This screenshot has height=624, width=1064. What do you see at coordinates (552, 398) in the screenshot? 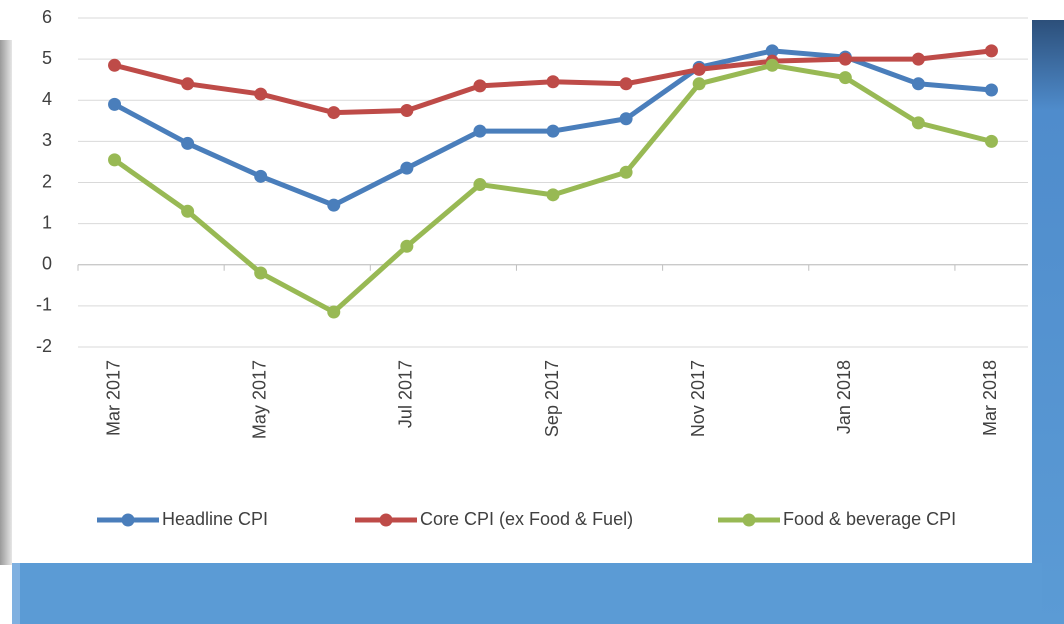
I see `x-tick-label: Sep 2017` at bounding box center [552, 398].